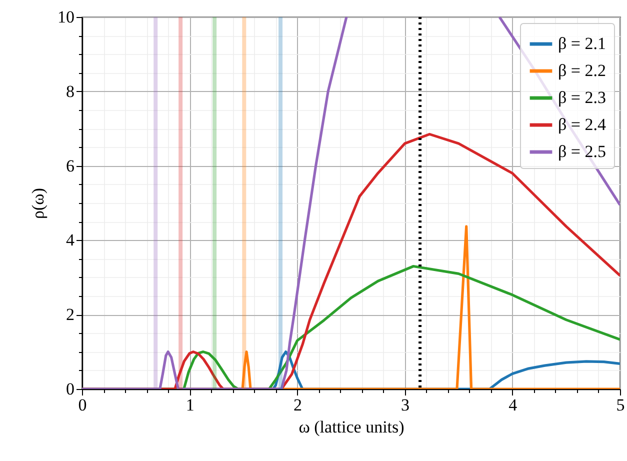 Image resolution: width=627 pixels, height=461 pixels. Describe the element at coordinates (70, 240) in the screenshot. I see `y-tick-label: 4` at that location.